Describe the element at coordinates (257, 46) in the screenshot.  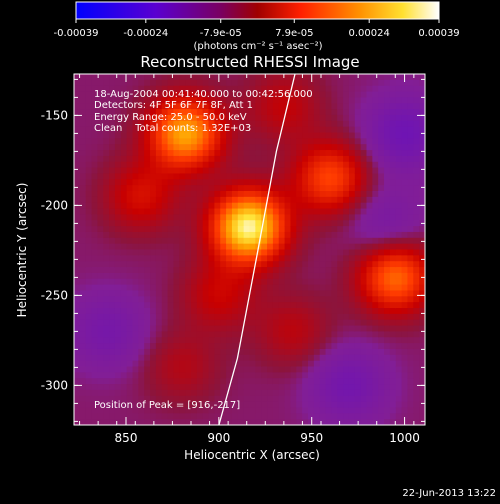
I see `colorbar-unit-label: (photons cm⁻² s⁻¹ asec⁻²)` at that location.